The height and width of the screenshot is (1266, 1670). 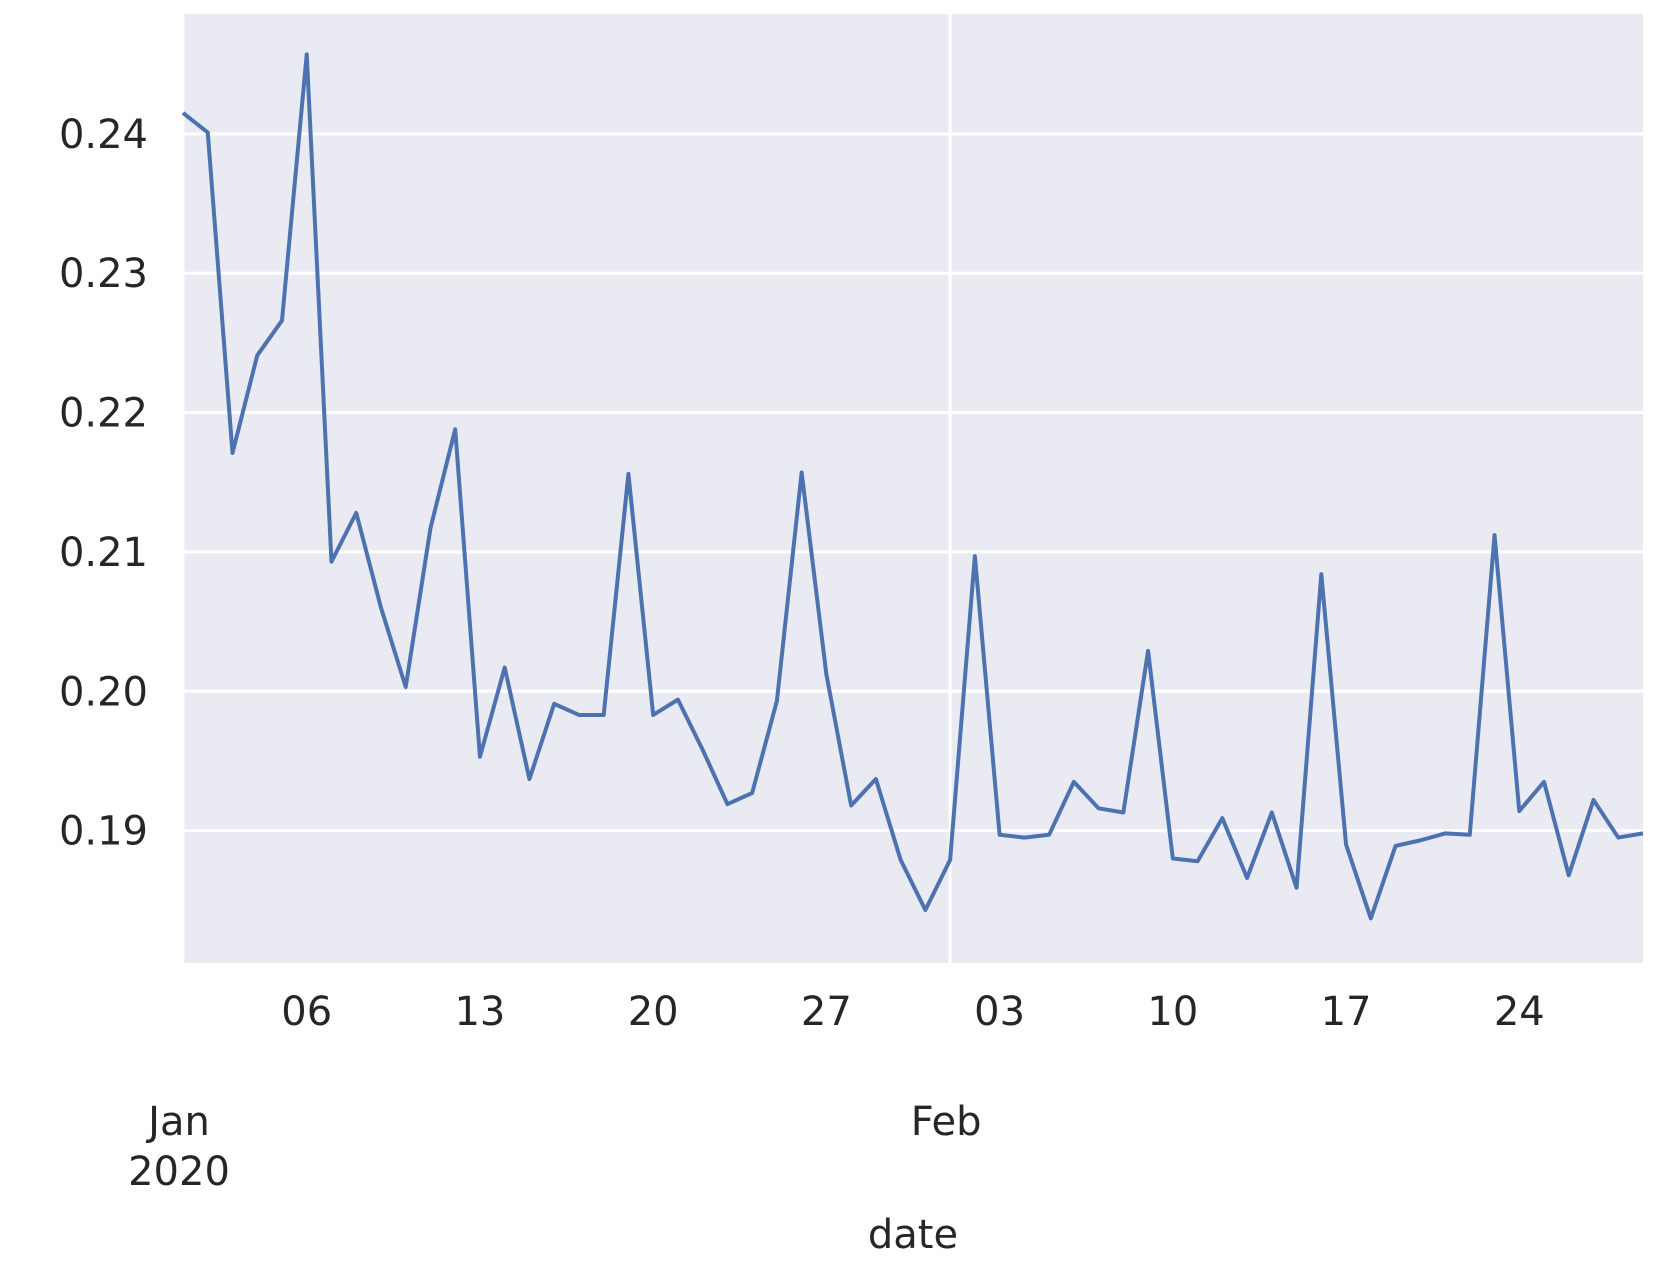 I want to click on y-tick-label: 0.21, so click(x=103, y=553).